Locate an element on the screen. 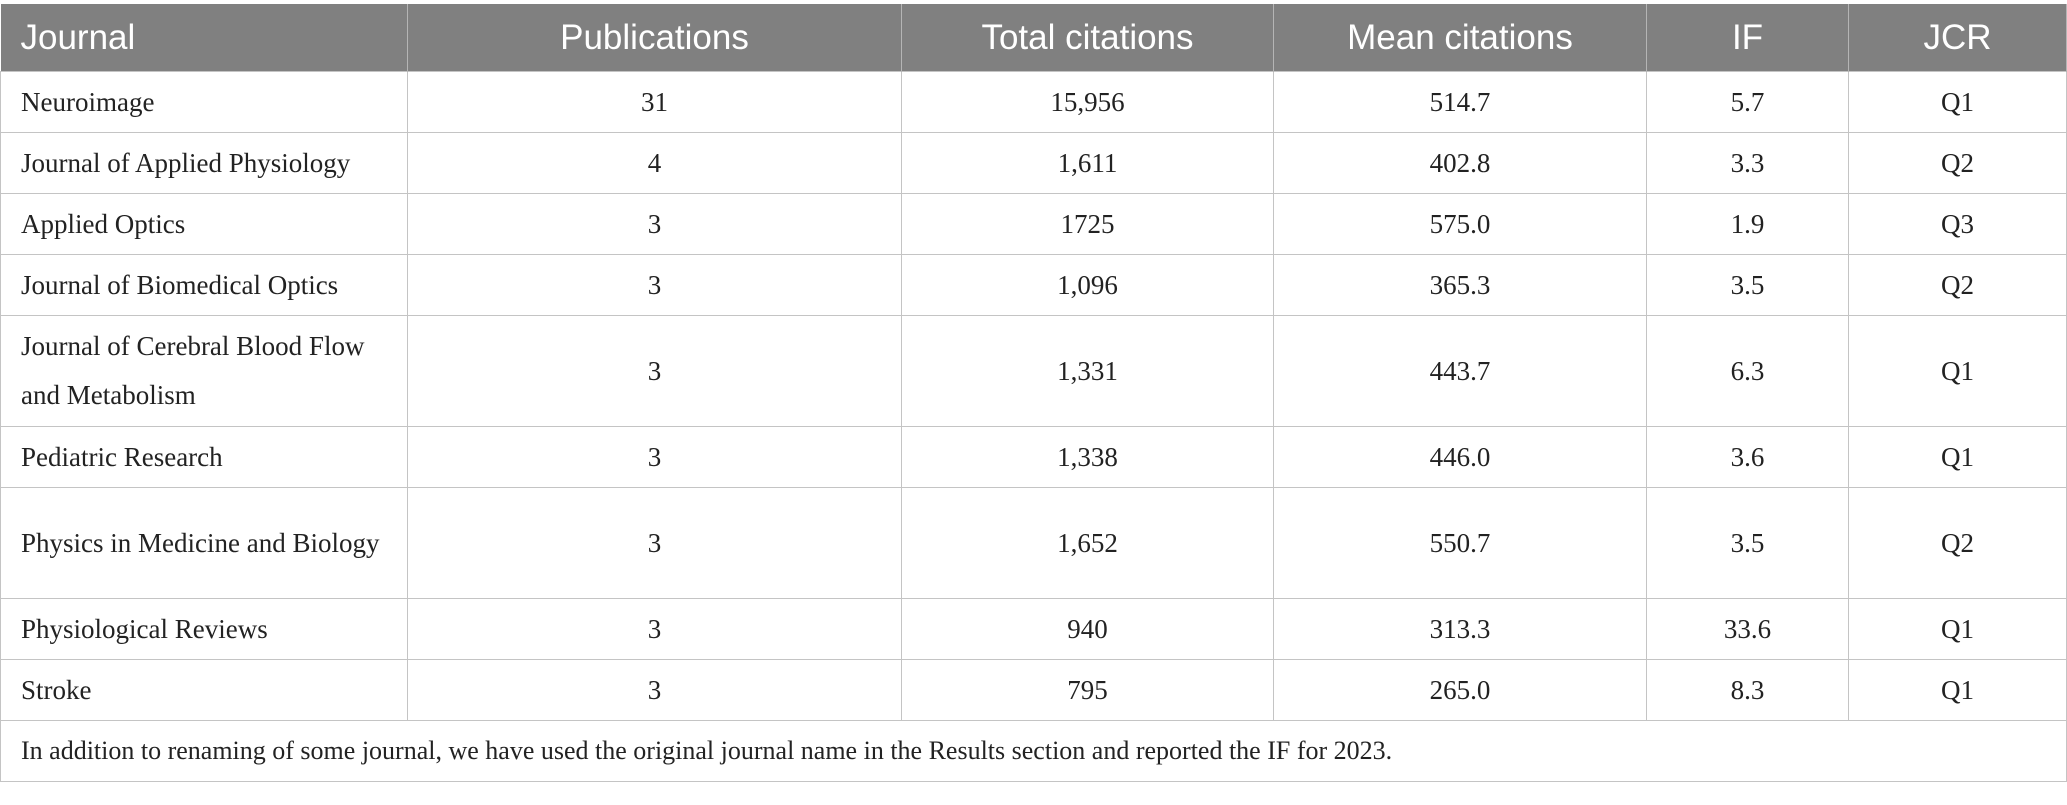  cell-total-citations: 15,956 is located at coordinates (1087, 102).